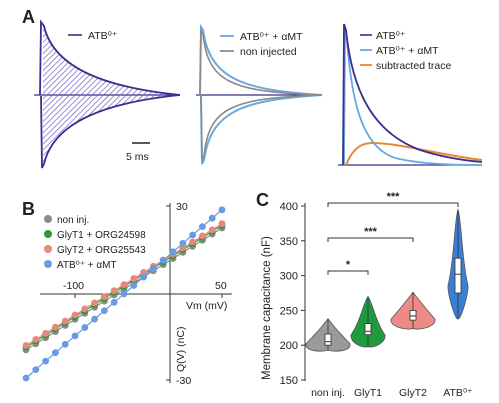  What do you see at coordinates (387, 280) in the screenshot?
I see `c-plot-area` at bounding box center [387, 280].